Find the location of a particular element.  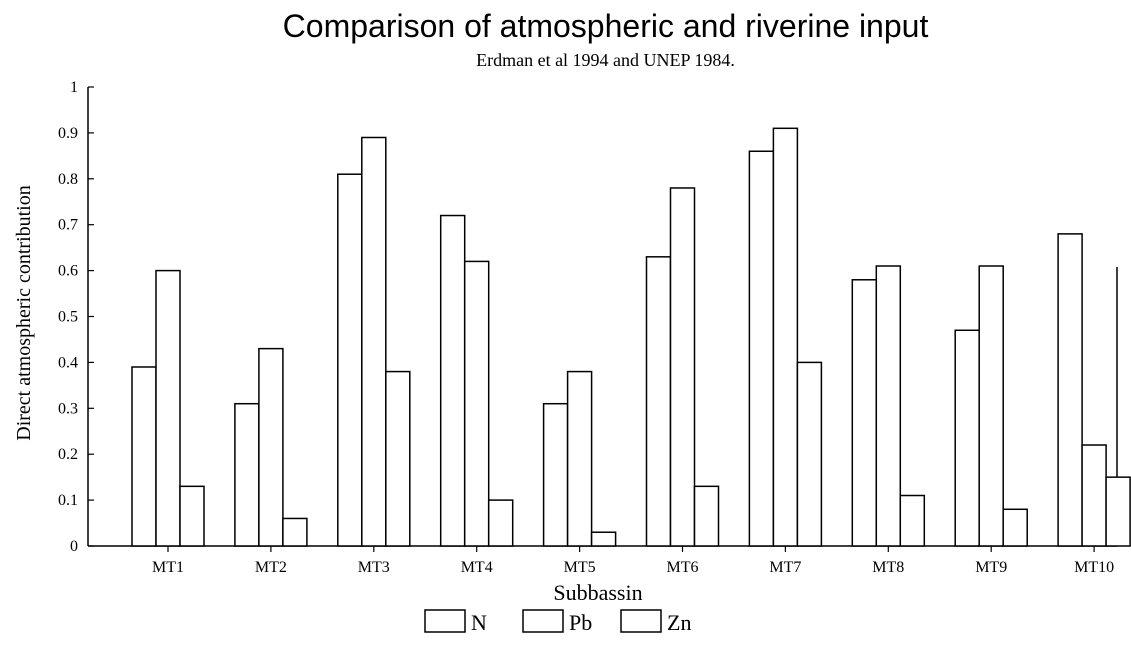

x-tick-label: MT2 is located at coordinates (271, 567).